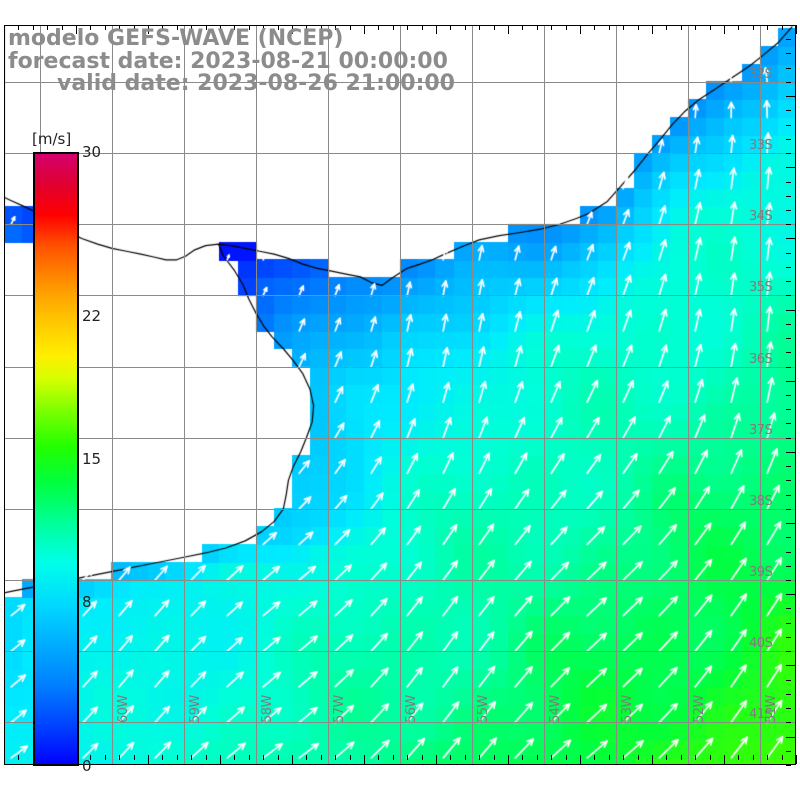 The width and height of the screenshot is (800, 800). What do you see at coordinates (761, 146) in the screenshot?
I see `lat-label-33S: 33S` at bounding box center [761, 146].